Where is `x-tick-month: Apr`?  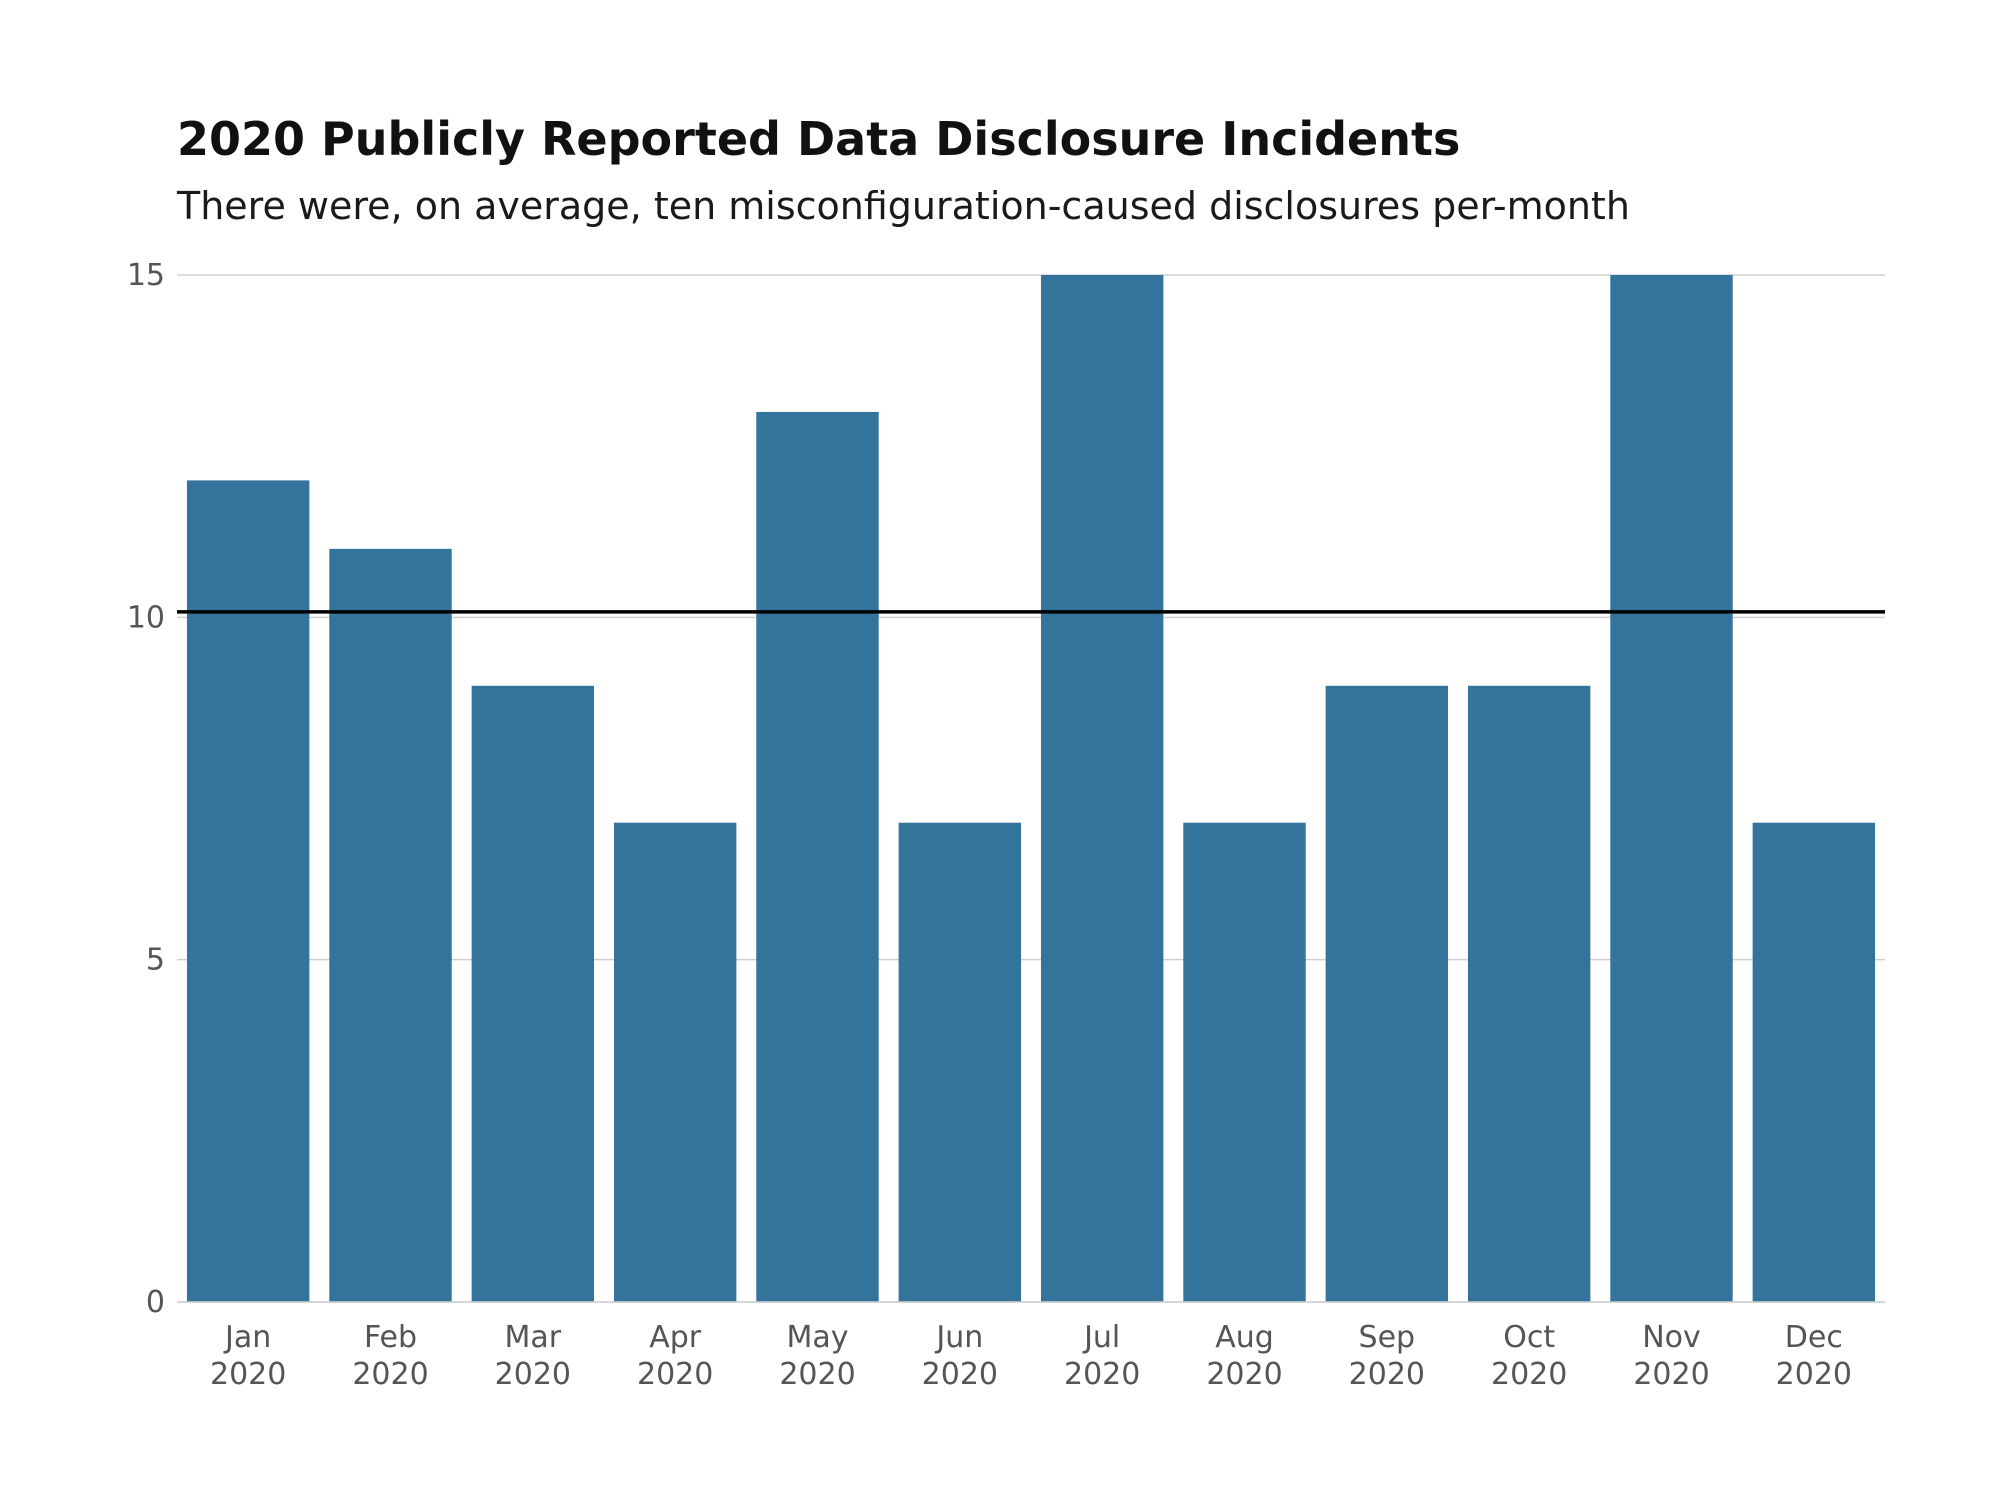
x-tick-month: Apr is located at coordinates (675, 1337).